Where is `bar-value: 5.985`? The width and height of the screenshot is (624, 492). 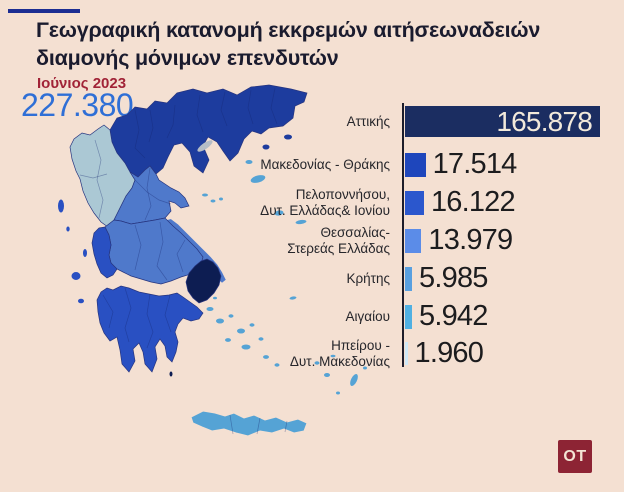
bar-value: 5.985 is located at coordinates (453, 278).